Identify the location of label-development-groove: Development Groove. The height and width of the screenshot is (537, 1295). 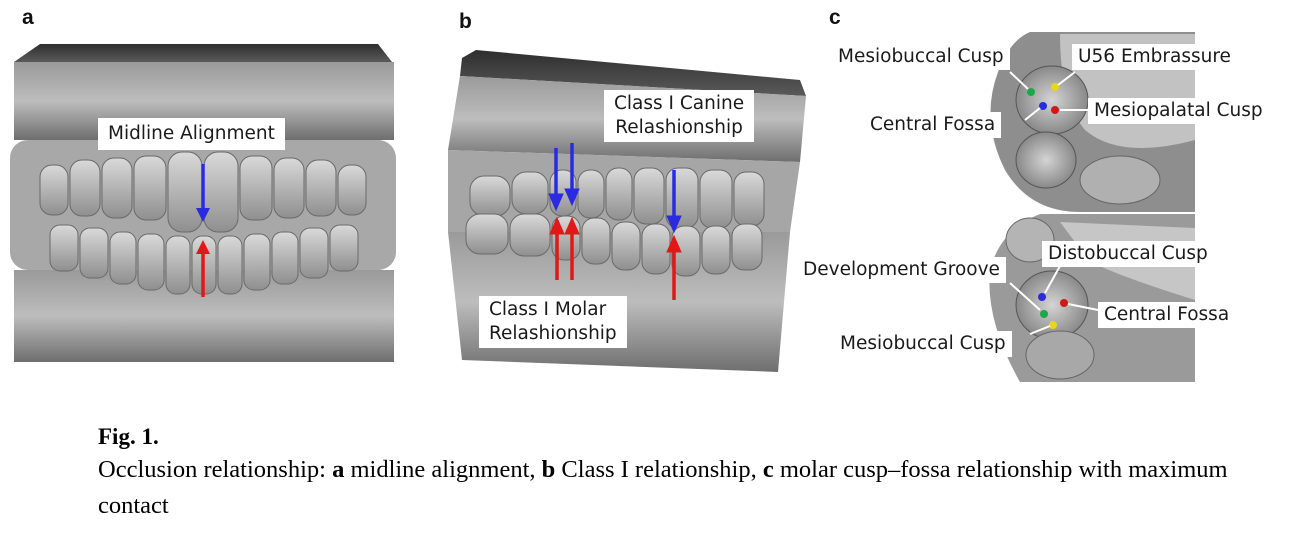
(901, 270).